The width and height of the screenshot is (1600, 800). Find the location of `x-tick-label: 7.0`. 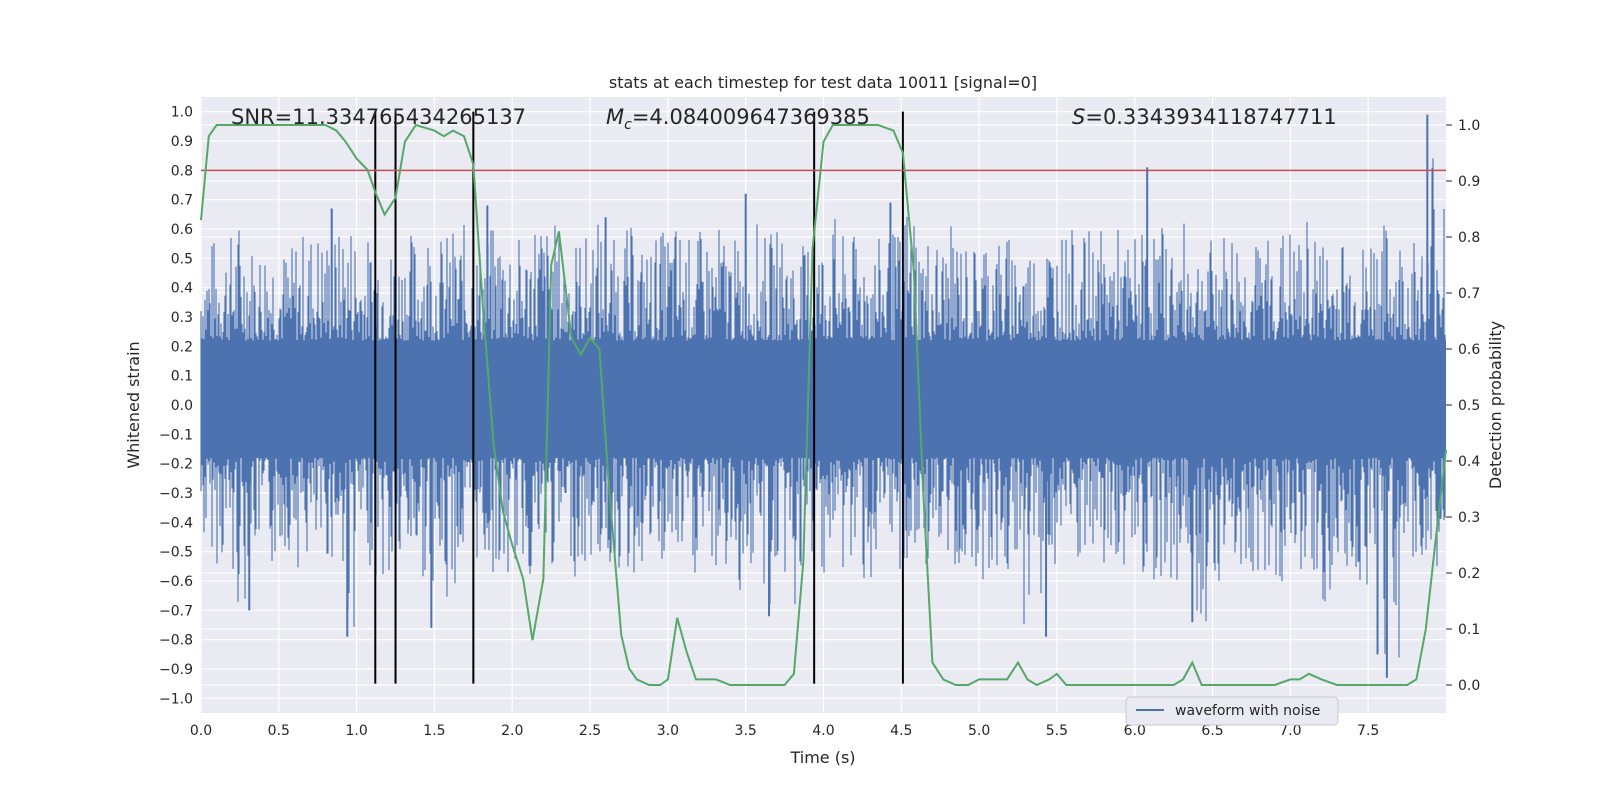

x-tick-label: 7.0 is located at coordinates (1290, 731).